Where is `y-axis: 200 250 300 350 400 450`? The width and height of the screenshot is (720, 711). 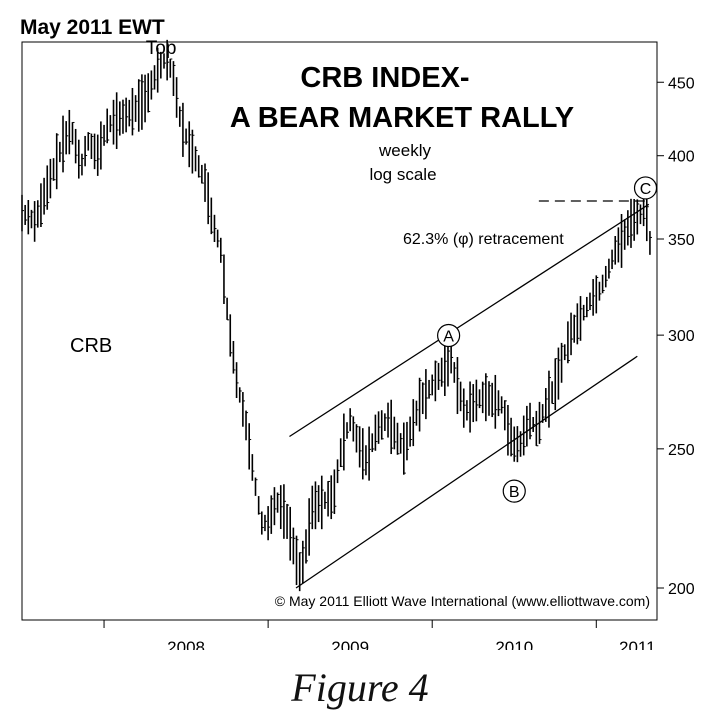 y-axis: 200 250 300 350 400 450 is located at coordinates (676, 336).